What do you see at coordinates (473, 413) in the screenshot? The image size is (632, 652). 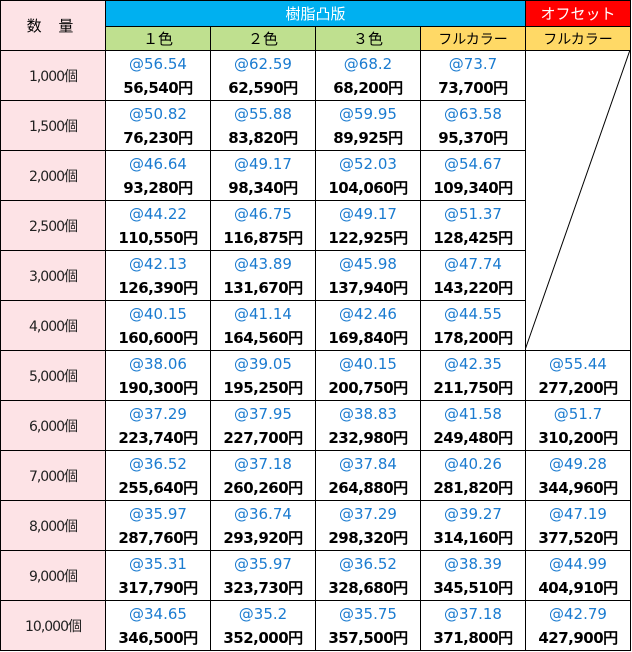 I see `unit-price: @41.58` at bounding box center [473, 413].